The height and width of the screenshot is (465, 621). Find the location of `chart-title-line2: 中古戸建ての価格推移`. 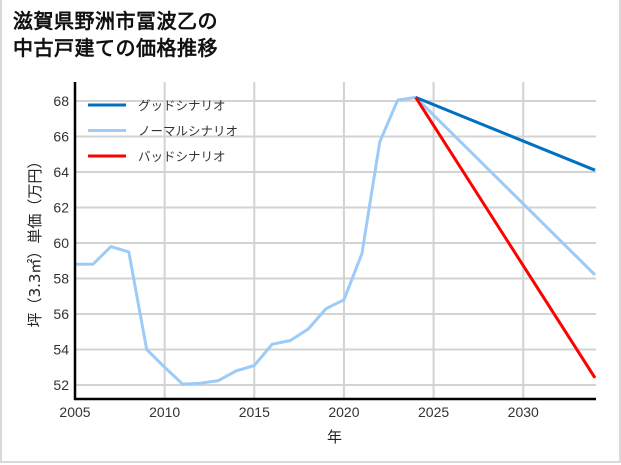

chart-title-line2: 中古戸建ての価格推移 is located at coordinates (115, 48).